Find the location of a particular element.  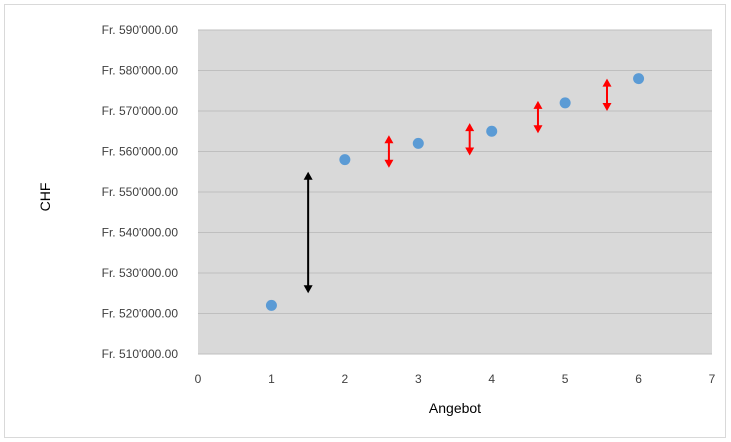

y-tick-label-2: Fr. 530'000.00 is located at coordinates (140, 273).